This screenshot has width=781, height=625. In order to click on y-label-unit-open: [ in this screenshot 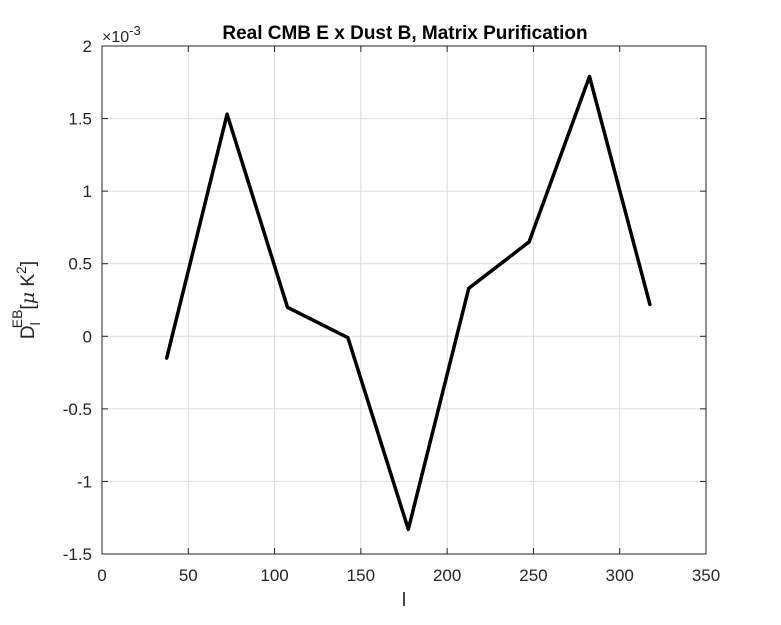, I will do `click(28, 307)`.